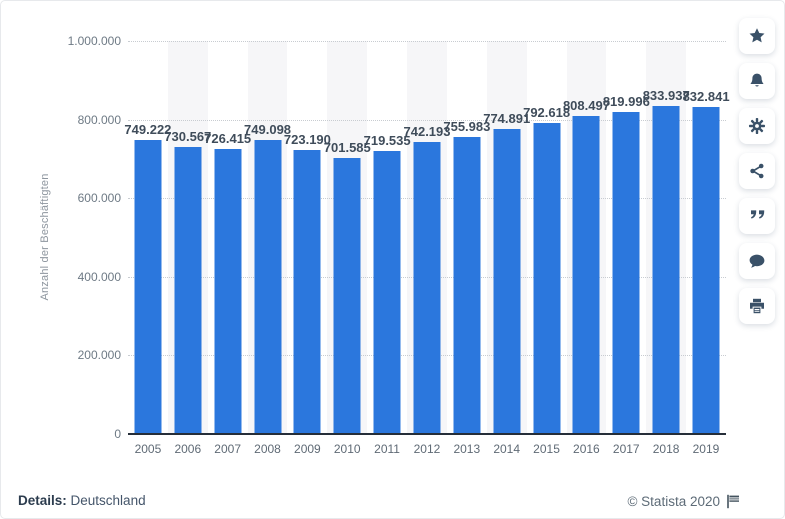 This screenshot has height=519, width=785. Describe the element at coordinates (666, 449) in the screenshot. I see `x-tick-label: 2018` at that location.